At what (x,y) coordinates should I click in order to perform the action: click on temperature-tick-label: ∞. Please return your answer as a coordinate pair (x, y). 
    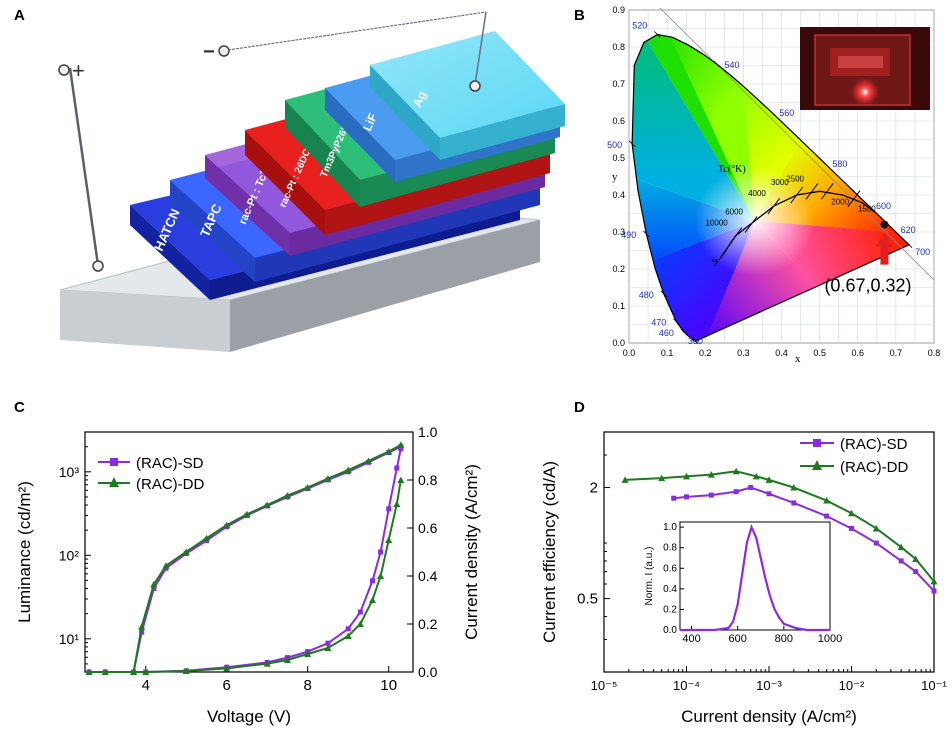
    Looking at the image, I should click on (715, 260).